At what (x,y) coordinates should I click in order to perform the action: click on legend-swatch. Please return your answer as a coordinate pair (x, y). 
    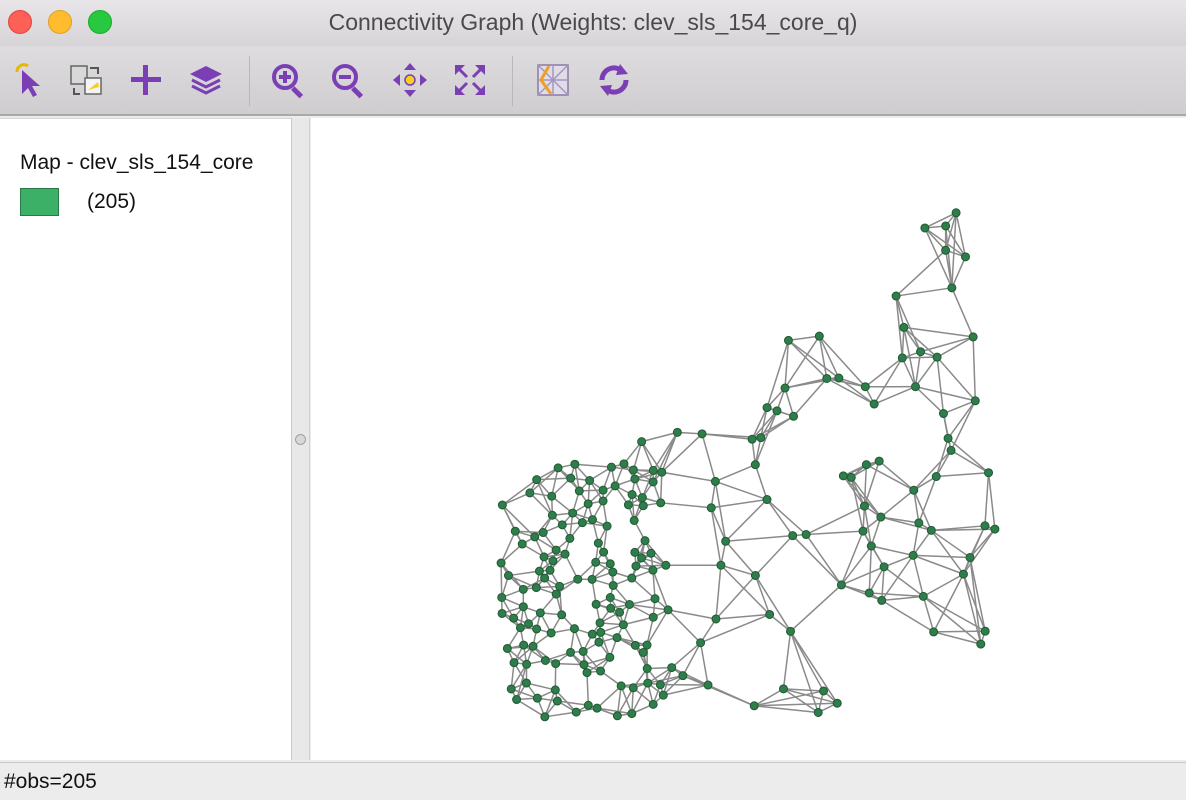
    Looking at the image, I should click on (39, 202).